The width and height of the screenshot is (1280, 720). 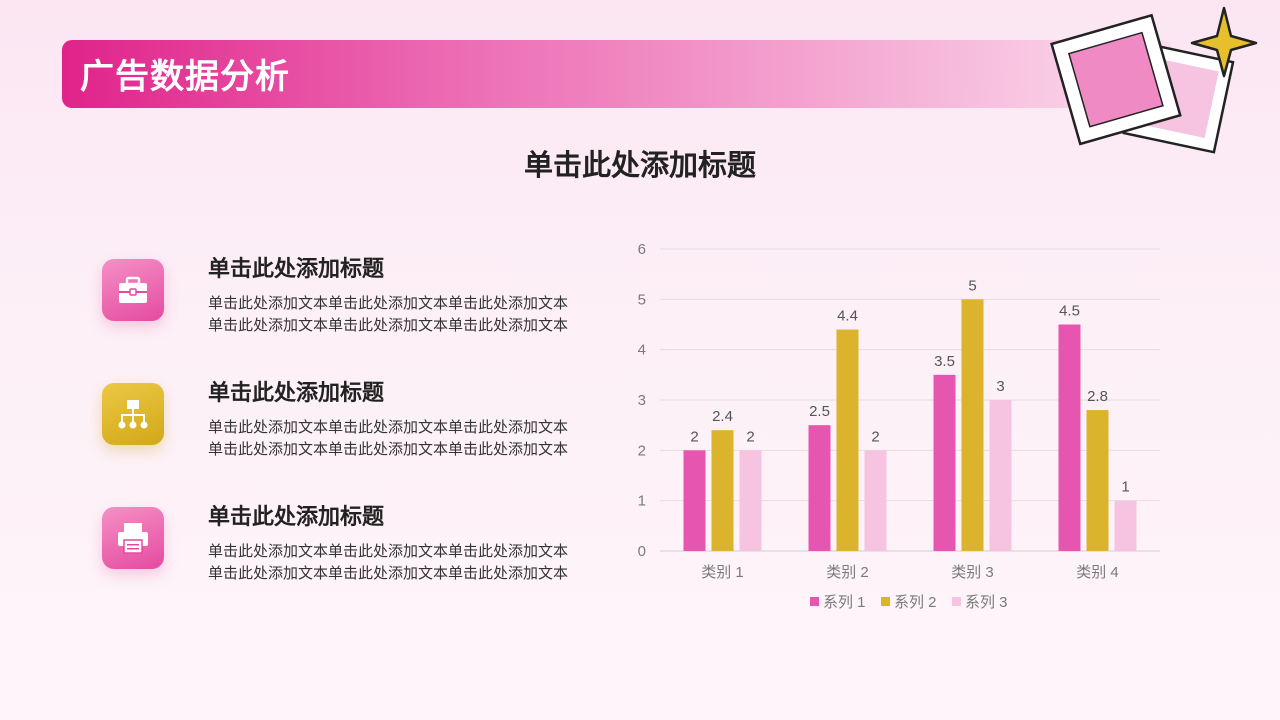 What do you see at coordinates (915, 602) in the screenshot?
I see `legend-label: 系列 2` at bounding box center [915, 602].